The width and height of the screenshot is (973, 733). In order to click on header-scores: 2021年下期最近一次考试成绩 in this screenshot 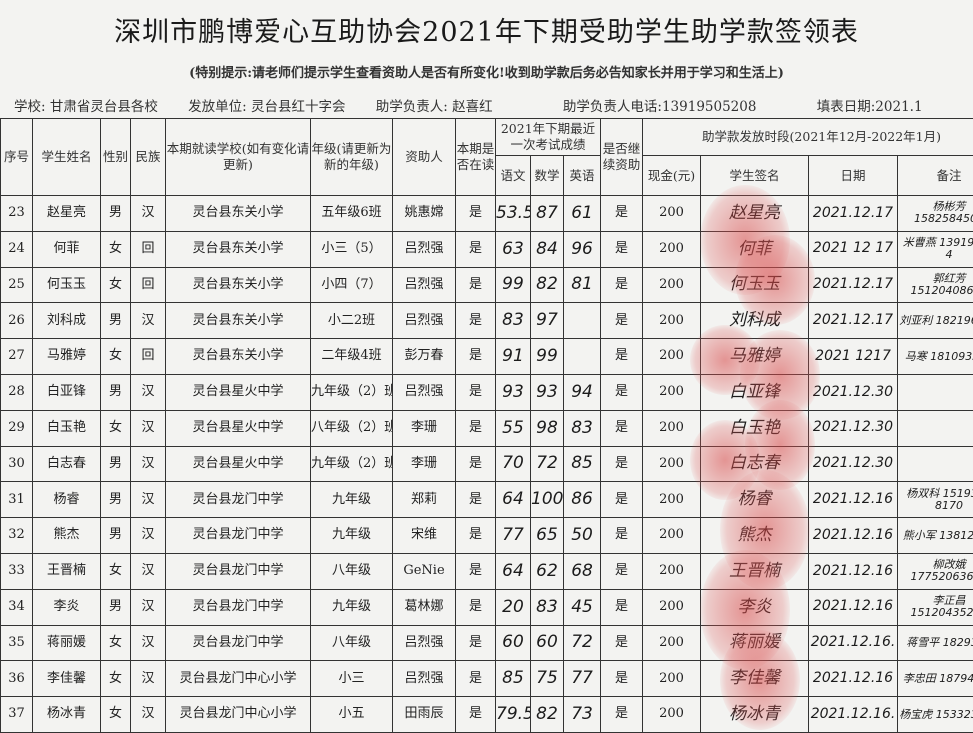, I will do `click(548, 137)`.